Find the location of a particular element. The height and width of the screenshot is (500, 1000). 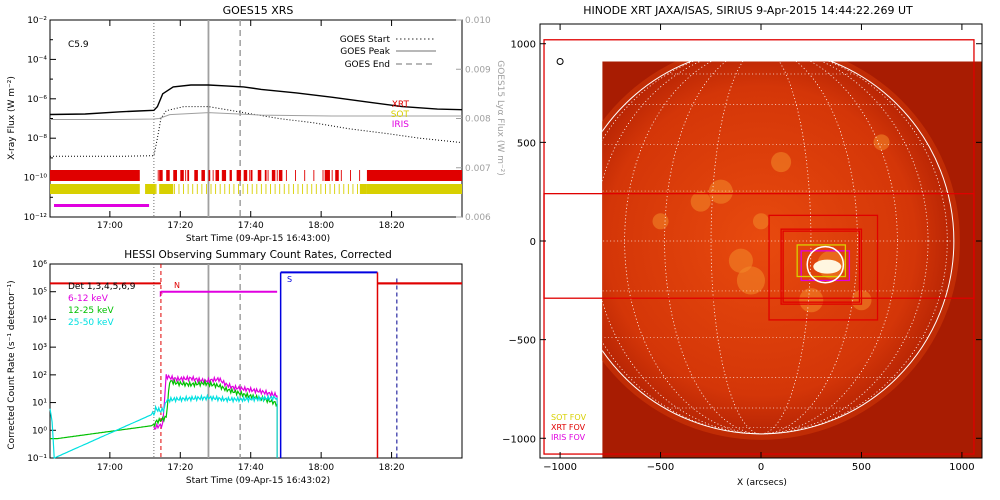

flag-s: S is located at coordinates (289, 279).